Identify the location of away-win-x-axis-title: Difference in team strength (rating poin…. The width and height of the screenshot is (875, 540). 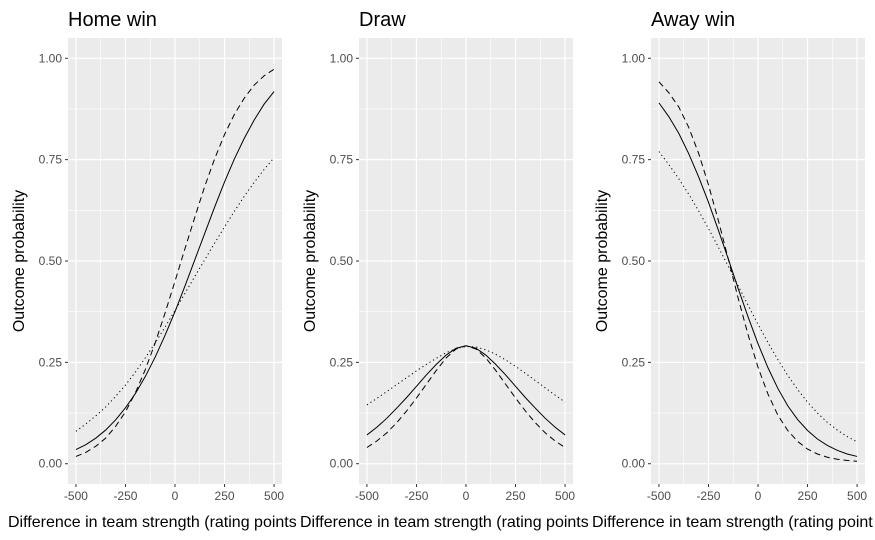
(733, 522).